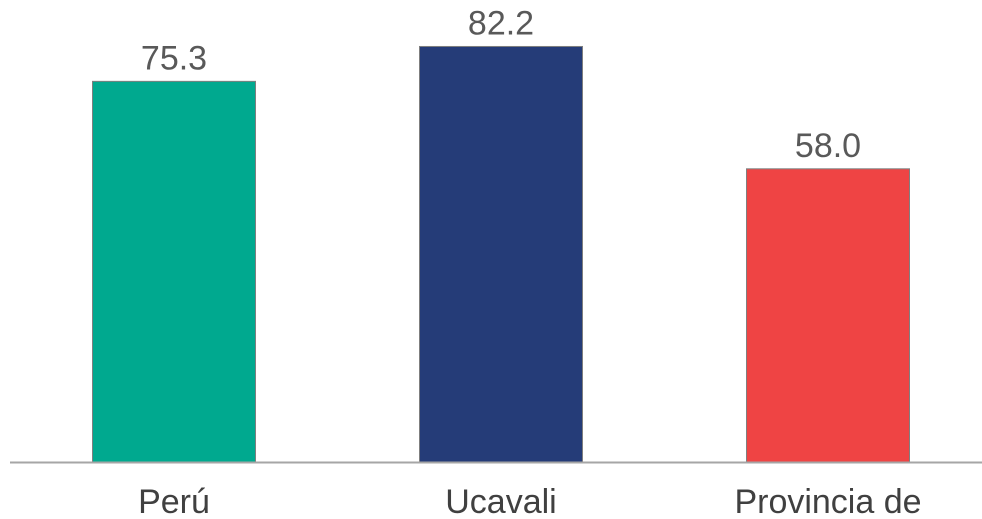  Describe the element at coordinates (501, 23) in the screenshot. I see `value-label-1: 82.2` at that location.